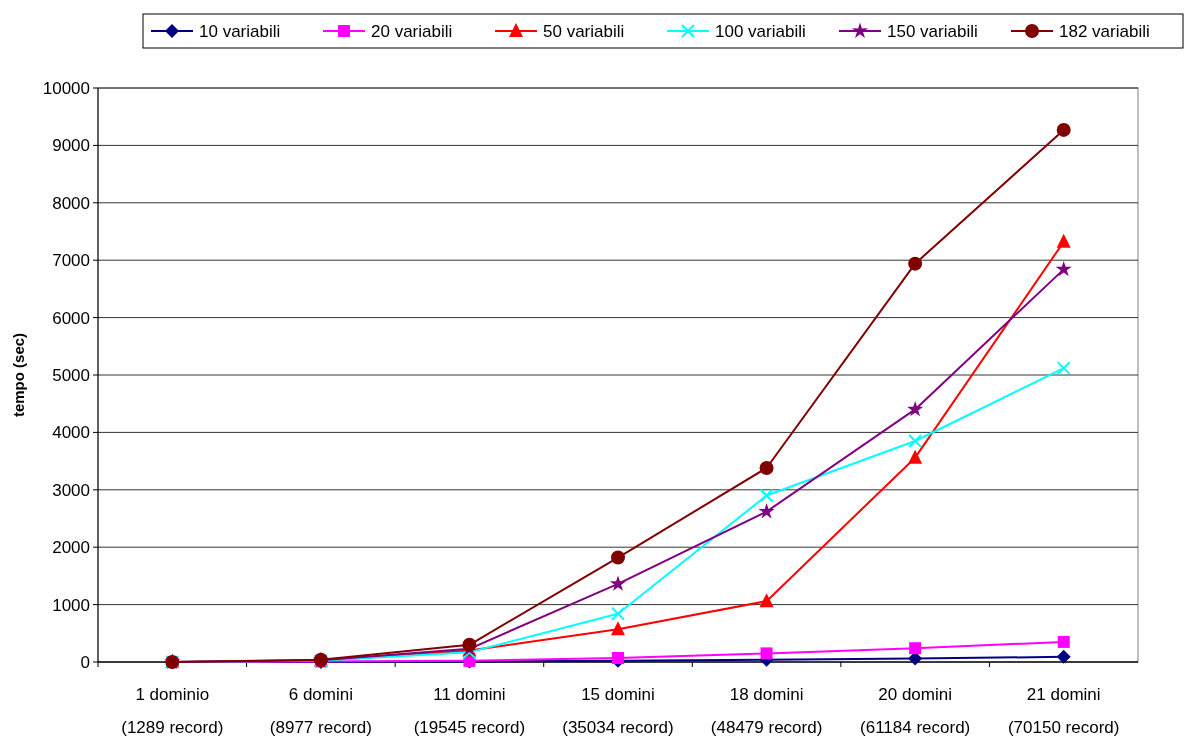  I want to click on y-tick-label: 8000, so click(71, 203).